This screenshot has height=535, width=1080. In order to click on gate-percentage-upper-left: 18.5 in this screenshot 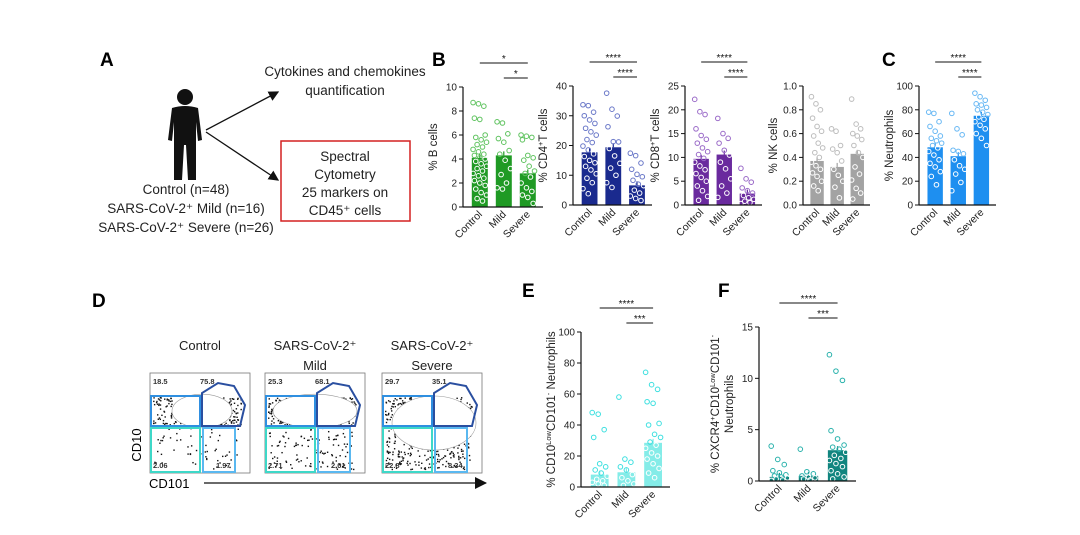, I will do `click(160, 381)`.